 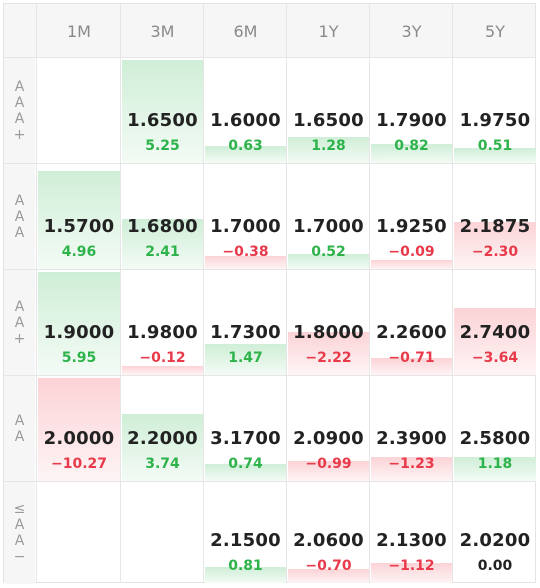 I want to click on table-cell: 2.1500 0.81, so click(x=245, y=533).